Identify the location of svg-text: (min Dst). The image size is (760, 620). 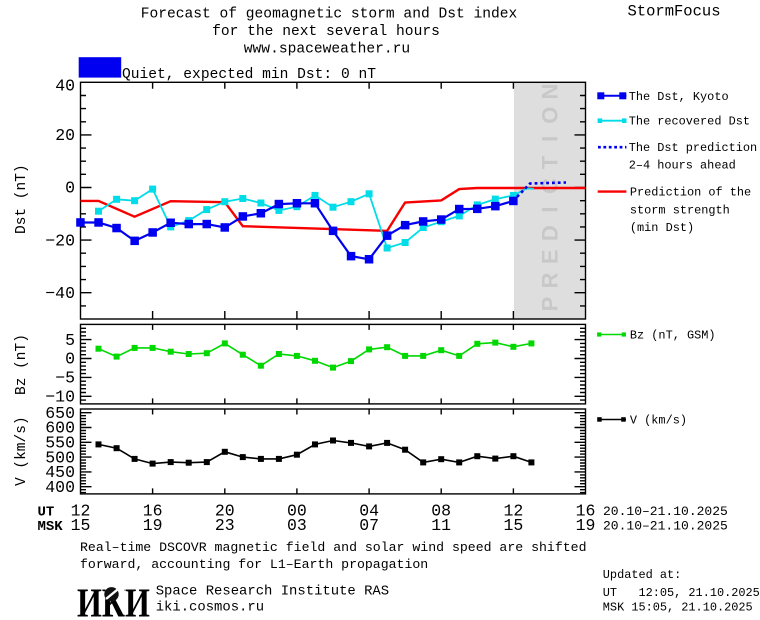
(662, 228).